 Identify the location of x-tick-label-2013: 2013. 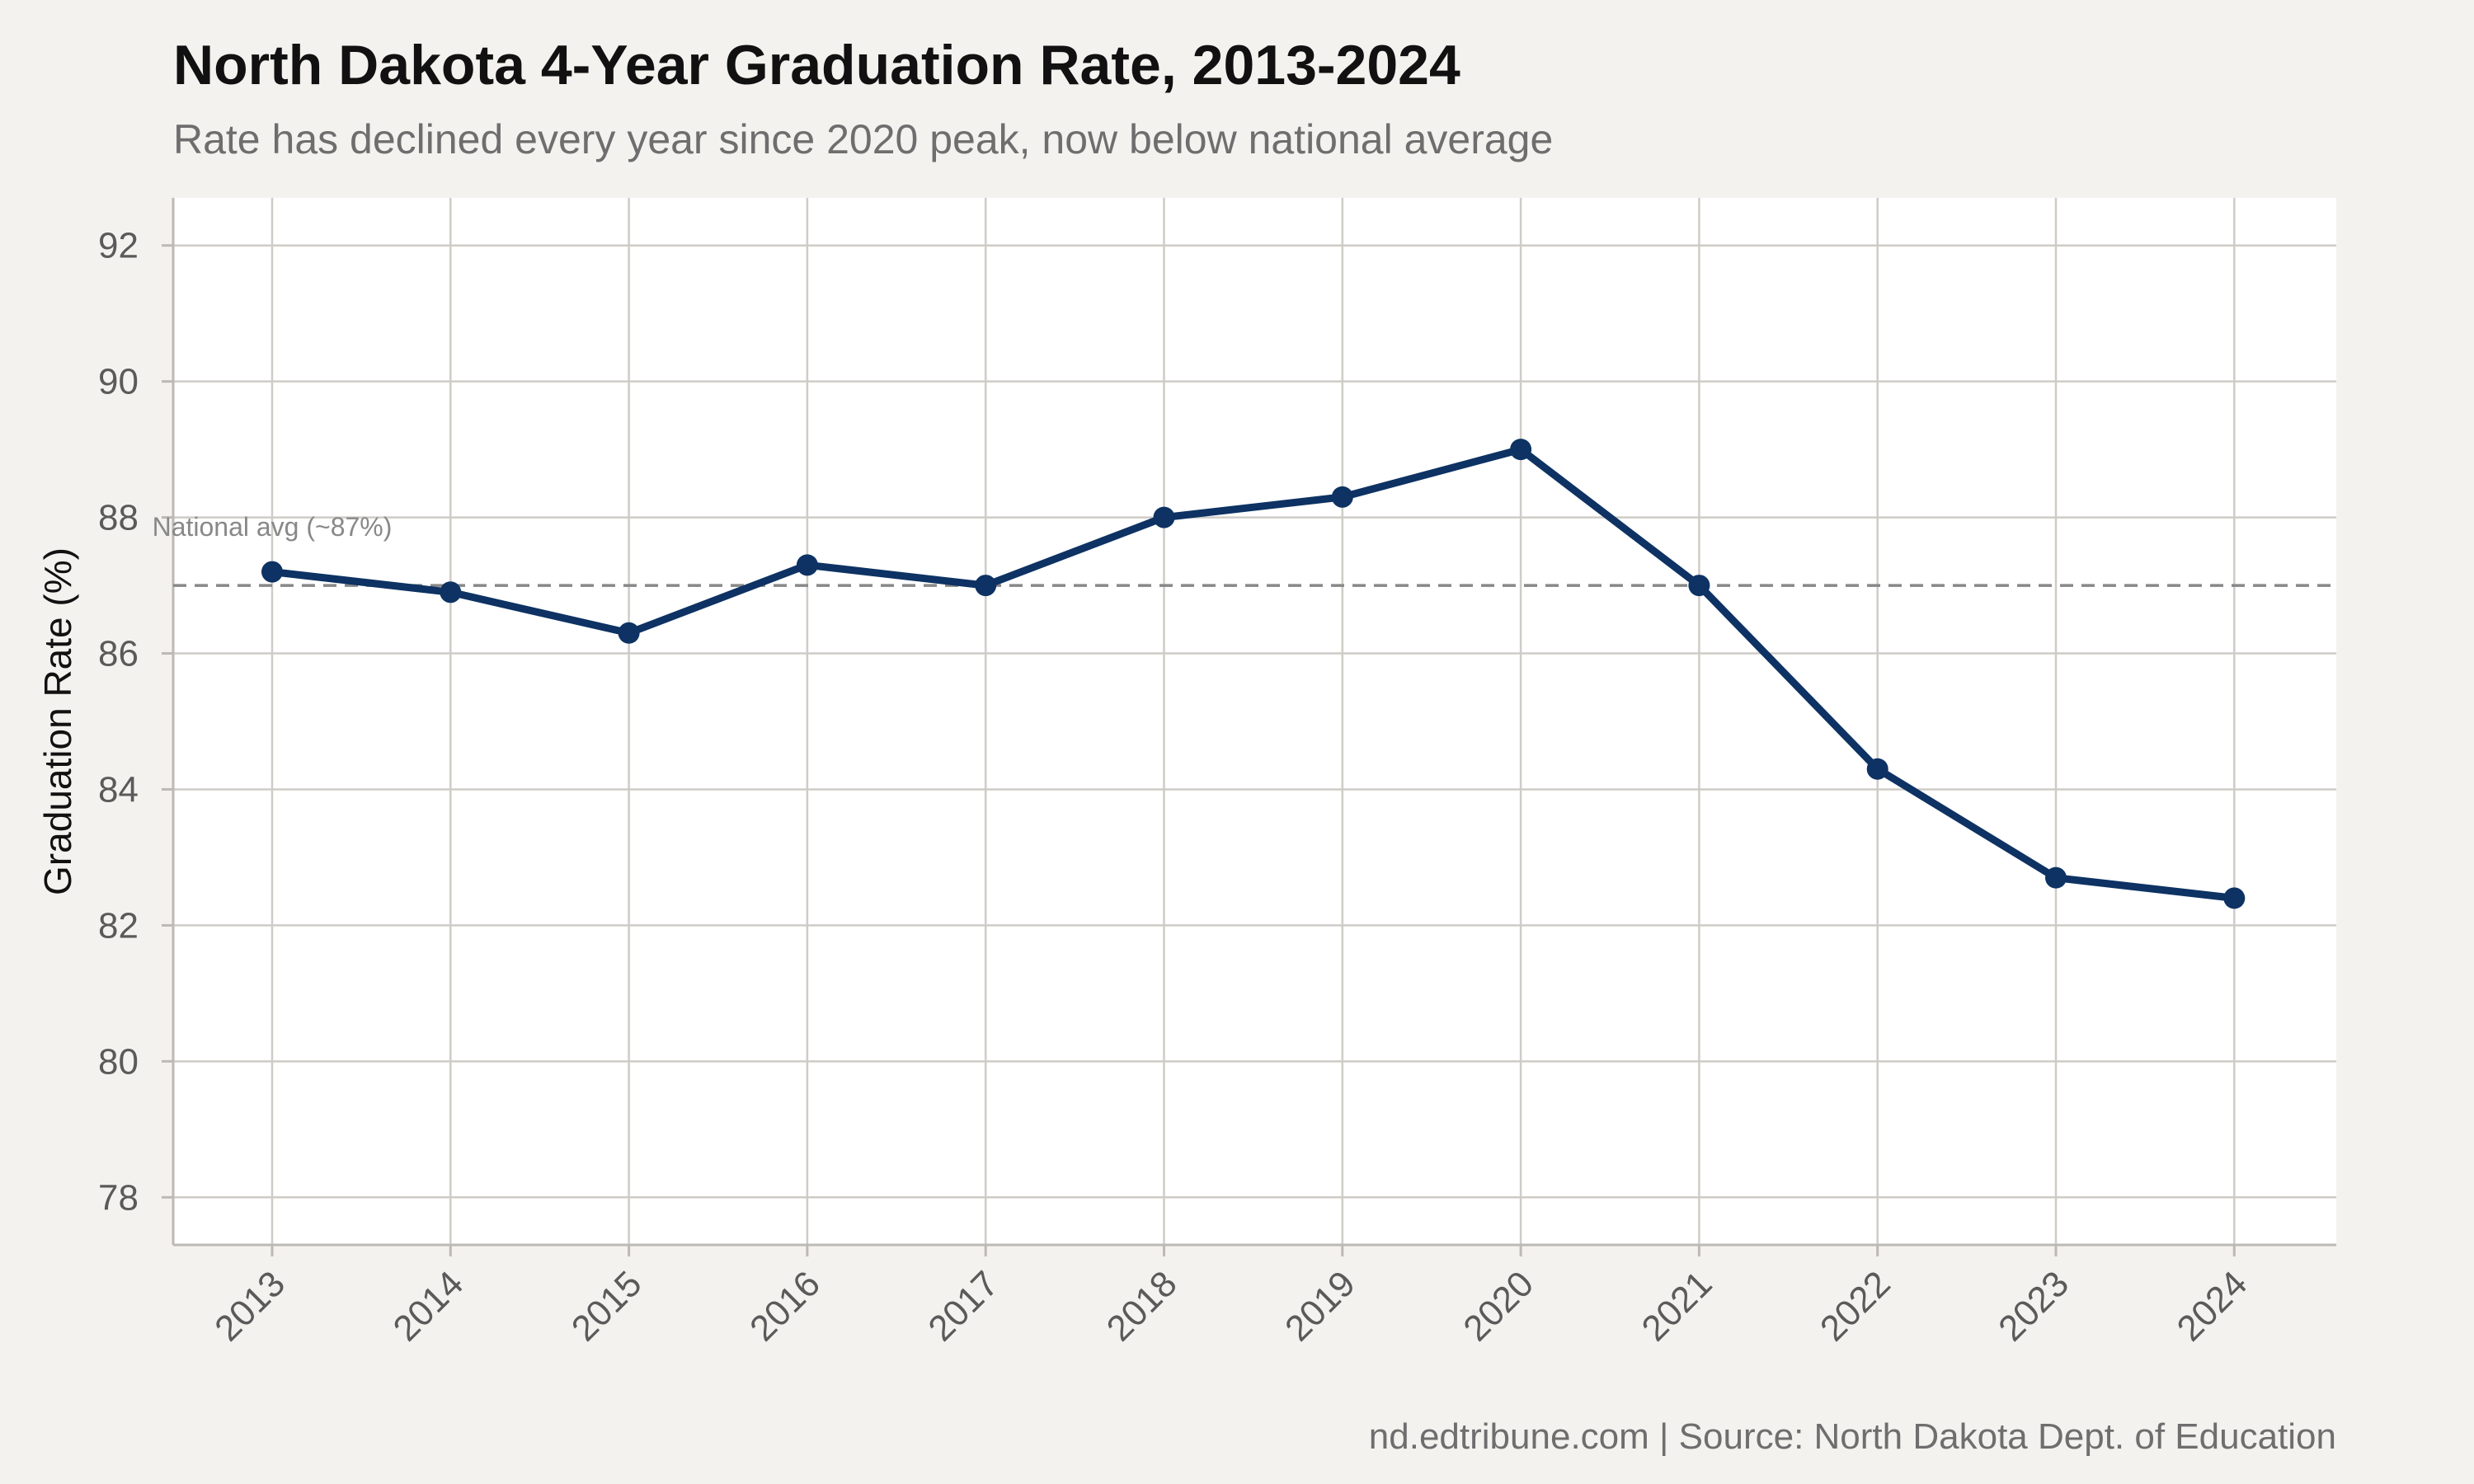
(250, 1306).